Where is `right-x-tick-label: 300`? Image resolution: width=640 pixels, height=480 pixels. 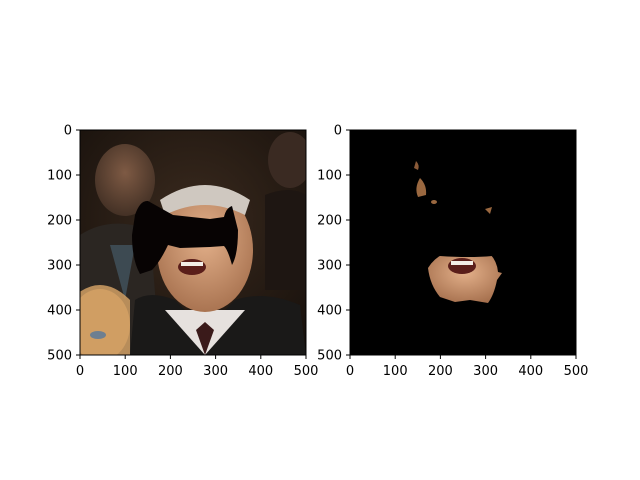
right-x-tick-label: 300 is located at coordinates (485, 371).